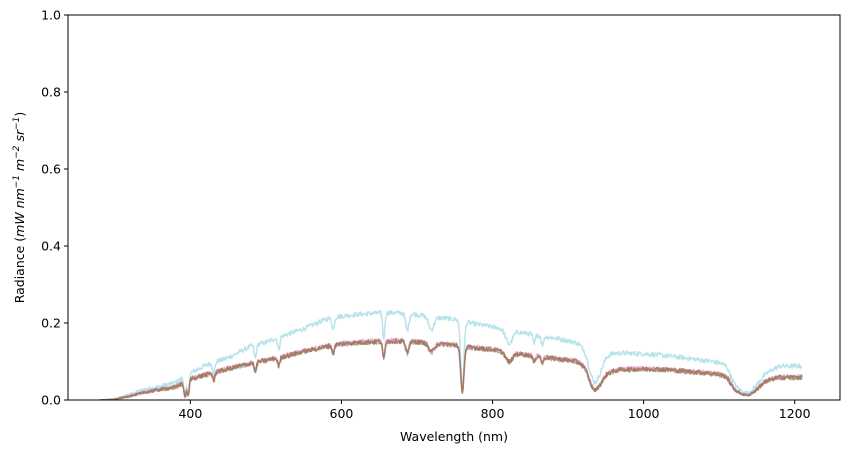 The image size is (851, 453). I want to click on y-tick-label: 0.4, so click(51, 246).